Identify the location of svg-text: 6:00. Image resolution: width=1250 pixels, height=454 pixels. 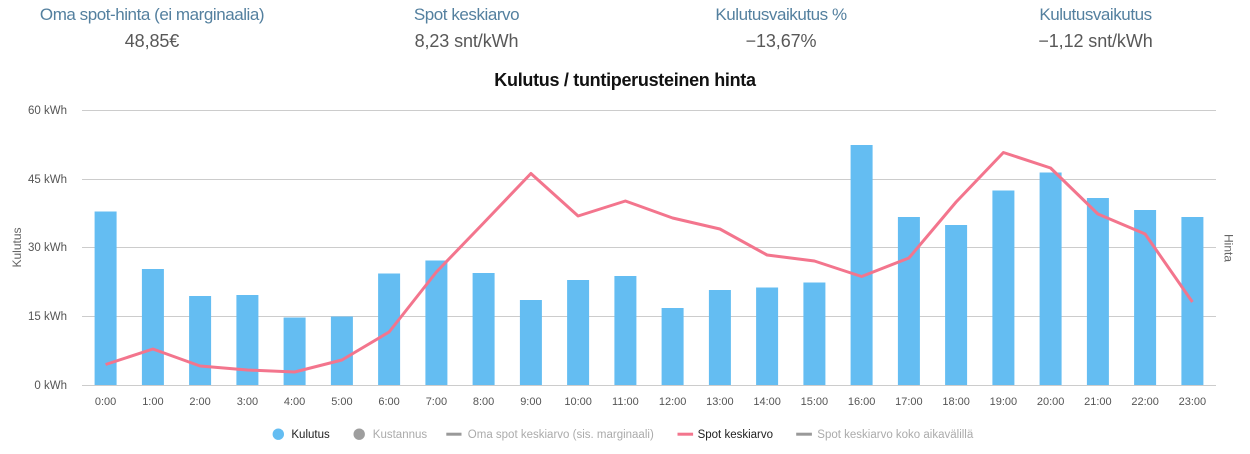
(388, 402).